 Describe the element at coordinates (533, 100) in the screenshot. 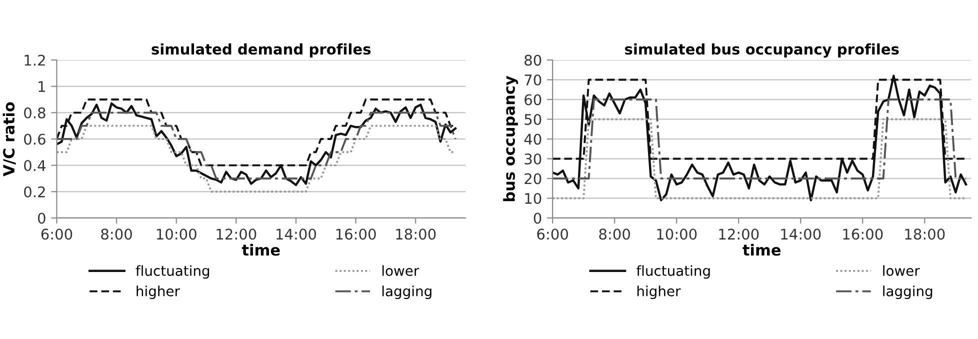

I see `y-tick-label: 60` at that location.